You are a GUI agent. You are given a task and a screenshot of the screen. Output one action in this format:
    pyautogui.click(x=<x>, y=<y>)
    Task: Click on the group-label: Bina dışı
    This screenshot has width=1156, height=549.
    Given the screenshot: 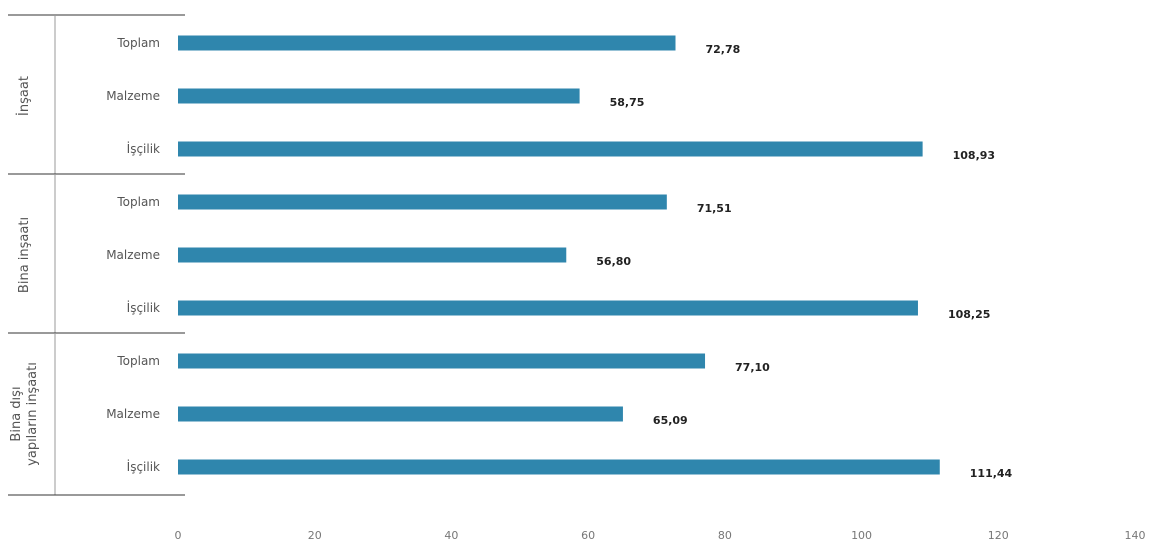 What is the action you would take?
    pyautogui.click(x=16, y=413)
    